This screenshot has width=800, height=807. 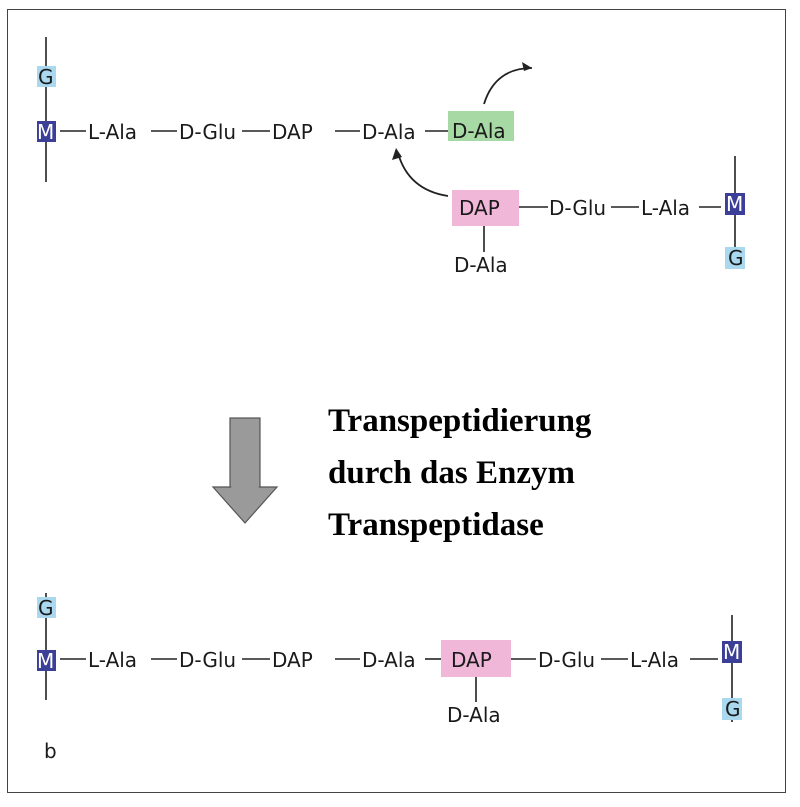 What do you see at coordinates (112, 660) in the screenshot?
I see `bottom-residue-1: L-Ala` at bounding box center [112, 660].